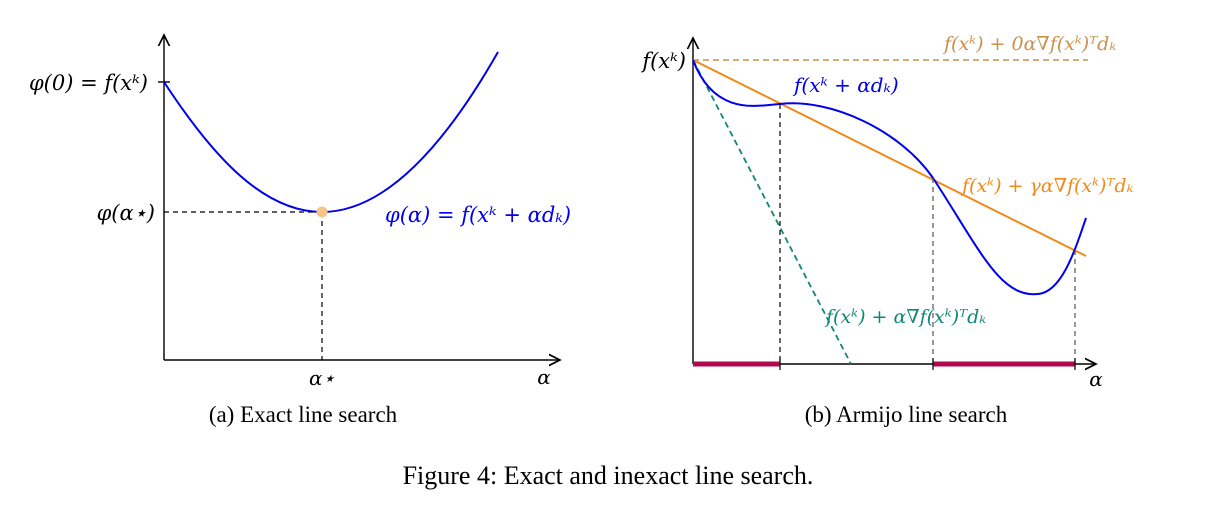 This screenshot has height=509, width=1216. What do you see at coordinates (303, 414) in the screenshot?
I see `a-caption: (a) Exact line search` at bounding box center [303, 414].